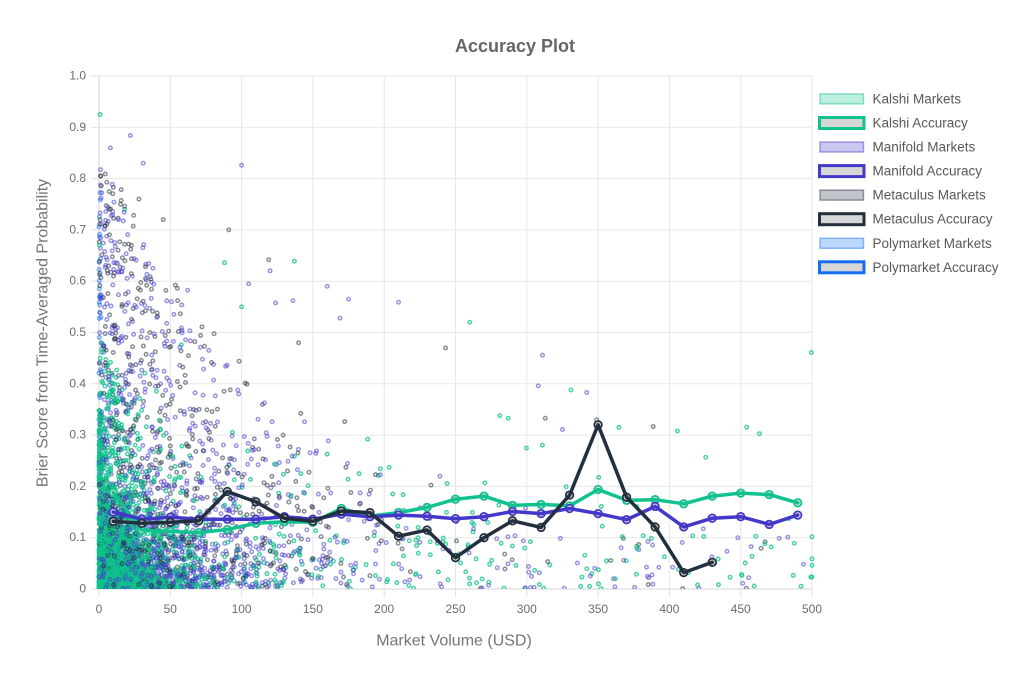 The image size is (1029, 683). Describe the element at coordinates (77, 383) in the screenshot. I see `svg-text: 0.4` at that location.